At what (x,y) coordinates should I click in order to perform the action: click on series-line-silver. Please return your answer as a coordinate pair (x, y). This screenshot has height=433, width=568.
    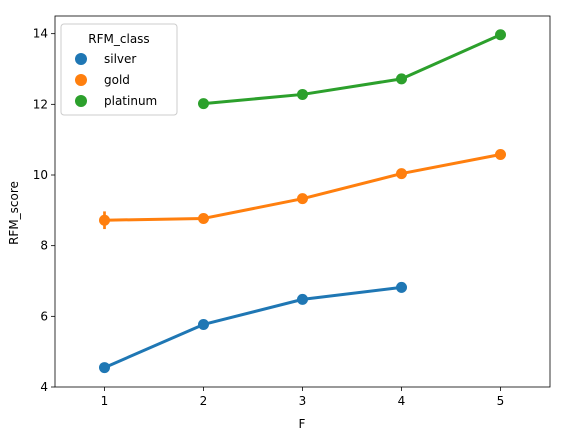
    Looking at the image, I should click on (252, 327).